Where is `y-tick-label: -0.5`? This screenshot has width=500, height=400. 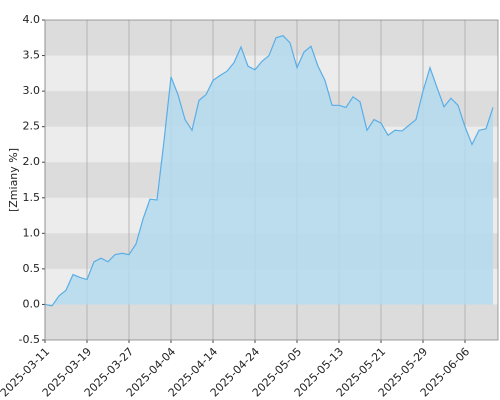 y-tick-label: -0.5 is located at coordinates (29, 339).